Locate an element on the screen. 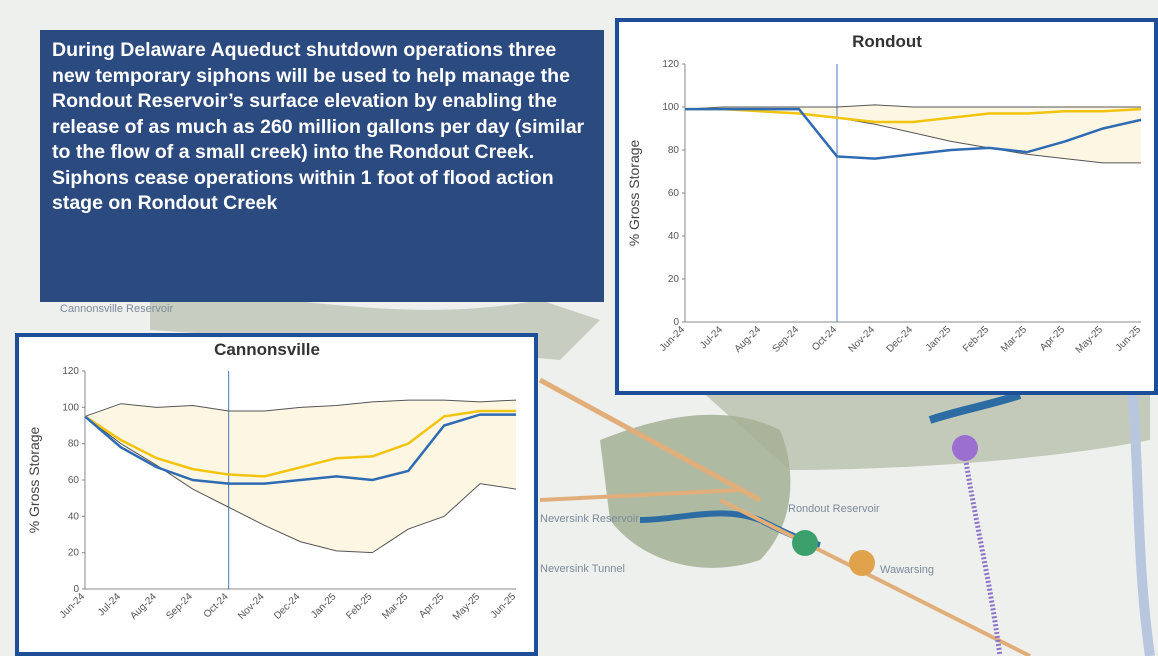 The image size is (1158, 656). map-label: Wawarsing is located at coordinates (907, 570).